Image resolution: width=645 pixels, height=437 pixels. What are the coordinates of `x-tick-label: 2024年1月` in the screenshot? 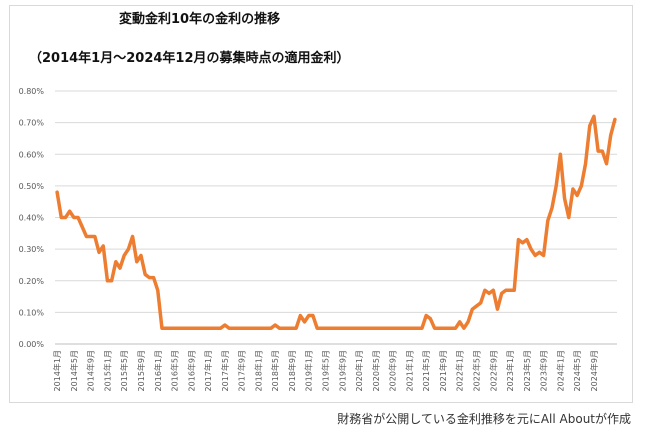 It's located at (560, 370).